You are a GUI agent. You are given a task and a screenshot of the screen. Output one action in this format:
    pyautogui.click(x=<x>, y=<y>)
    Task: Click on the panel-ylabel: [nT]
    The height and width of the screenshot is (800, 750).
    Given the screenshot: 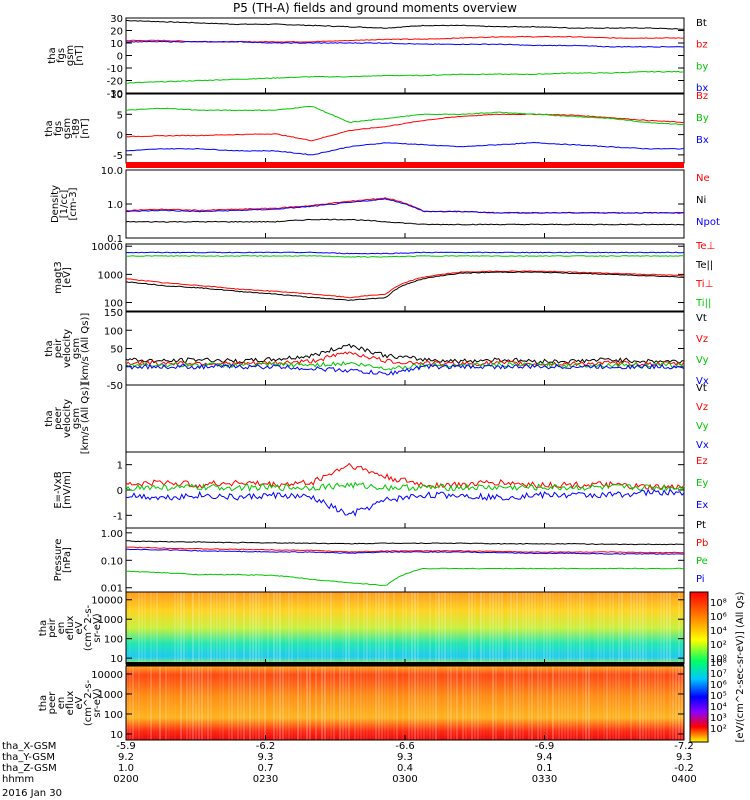 What is the action you would take?
    pyautogui.click(x=85, y=128)
    